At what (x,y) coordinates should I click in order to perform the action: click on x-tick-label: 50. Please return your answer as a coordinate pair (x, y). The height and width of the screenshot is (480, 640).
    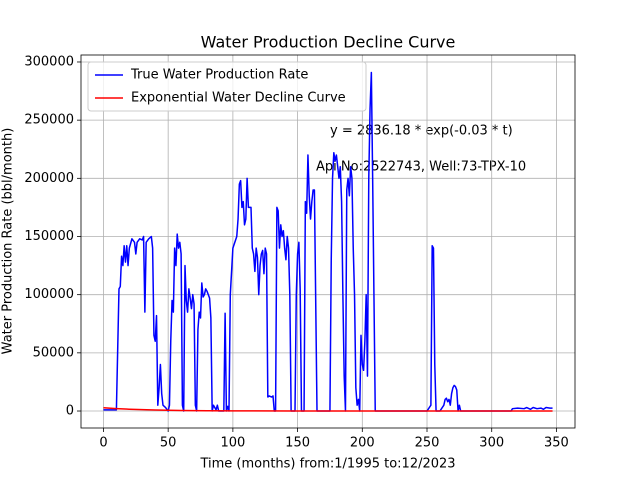
    Looking at the image, I should click on (168, 443).